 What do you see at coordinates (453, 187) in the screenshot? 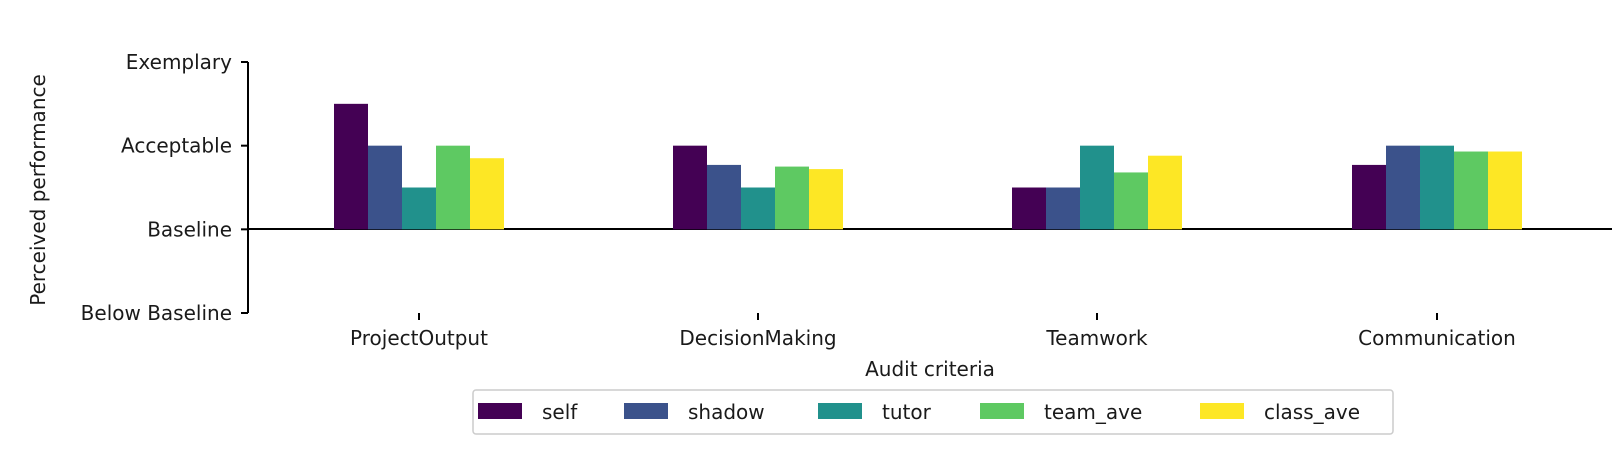
I see `bar-team_ave-ProjectOutput` at bounding box center [453, 187].